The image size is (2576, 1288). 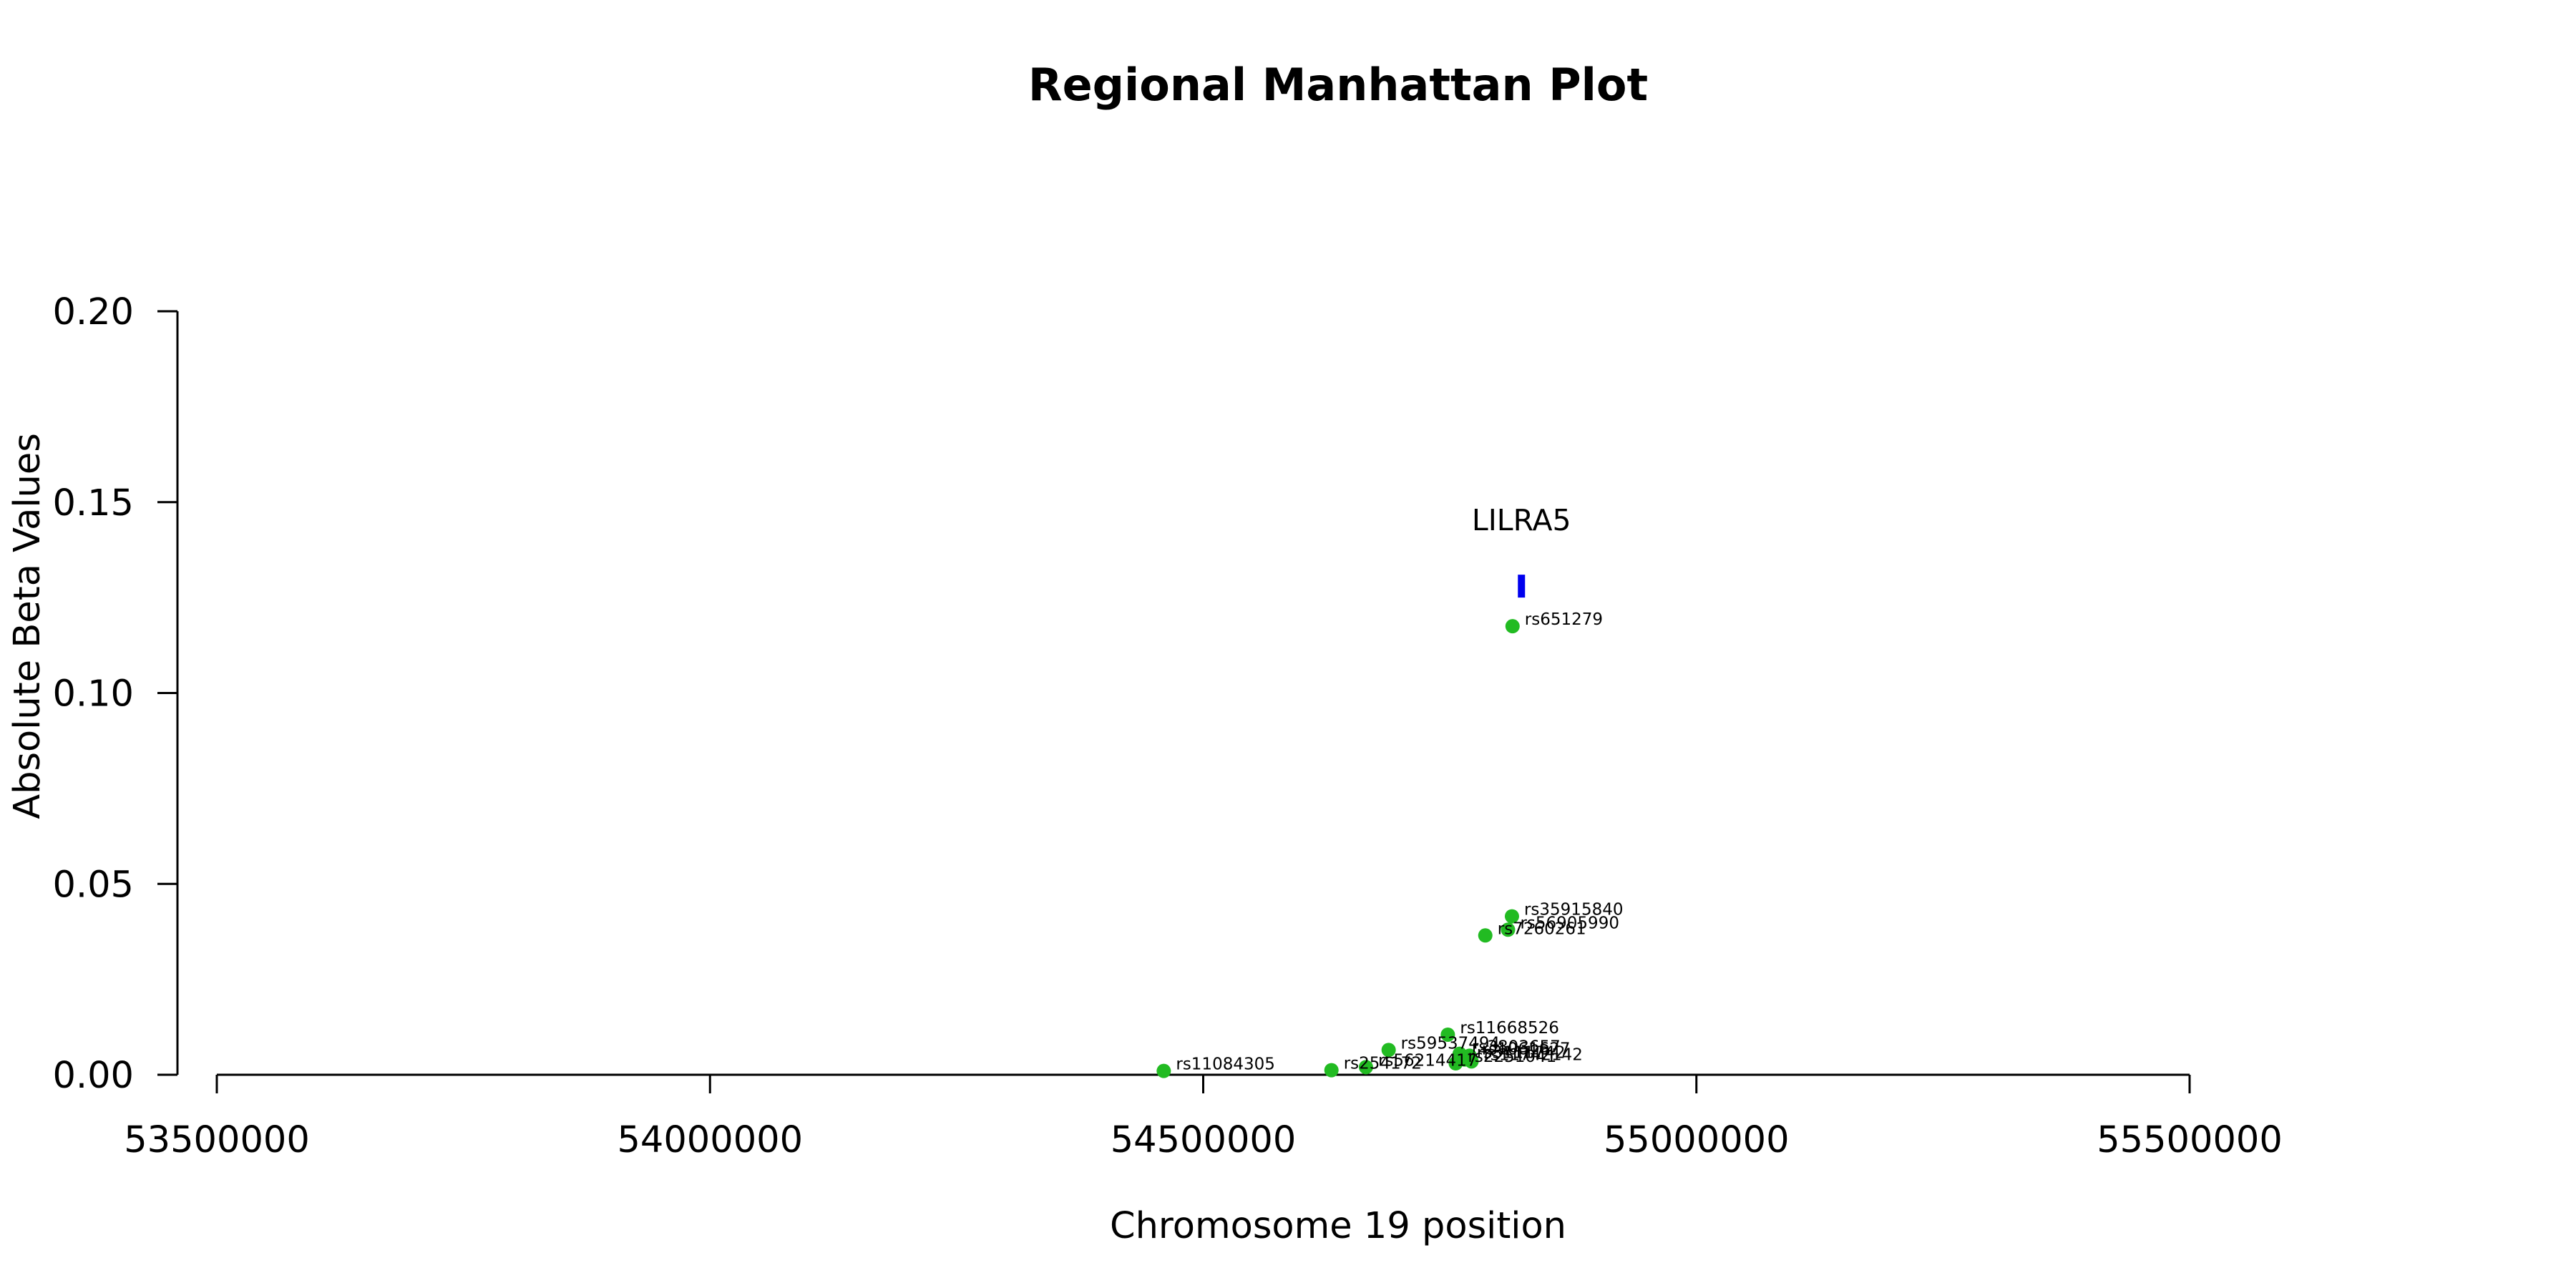 I want to click on y-tick-label: 0.10, so click(x=93, y=694).